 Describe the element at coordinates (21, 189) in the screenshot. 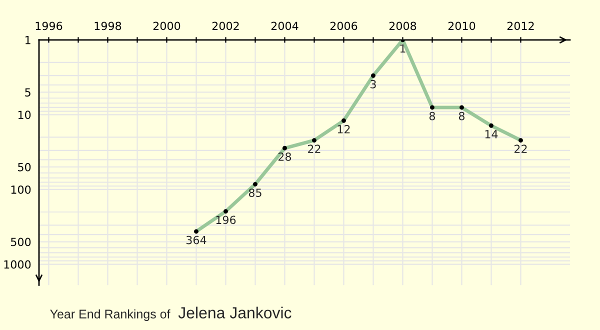

I see `y-tick-label: 100` at that location.